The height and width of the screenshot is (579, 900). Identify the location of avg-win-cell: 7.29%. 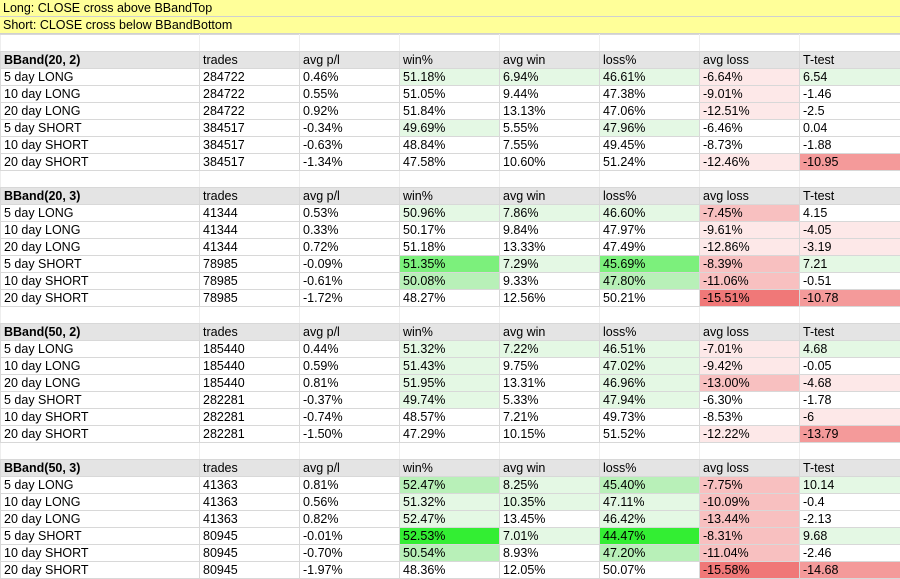
(549, 264).